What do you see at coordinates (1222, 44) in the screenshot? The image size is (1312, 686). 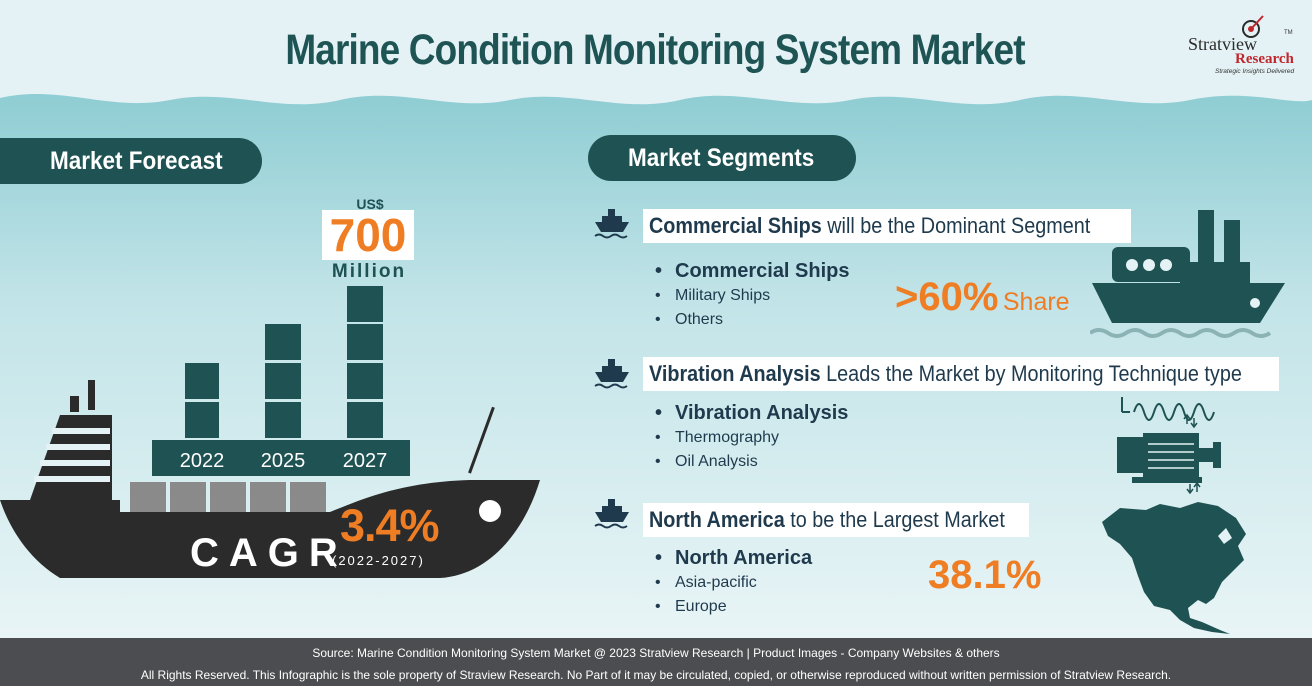 I see `logo-line1: Stratview` at bounding box center [1222, 44].